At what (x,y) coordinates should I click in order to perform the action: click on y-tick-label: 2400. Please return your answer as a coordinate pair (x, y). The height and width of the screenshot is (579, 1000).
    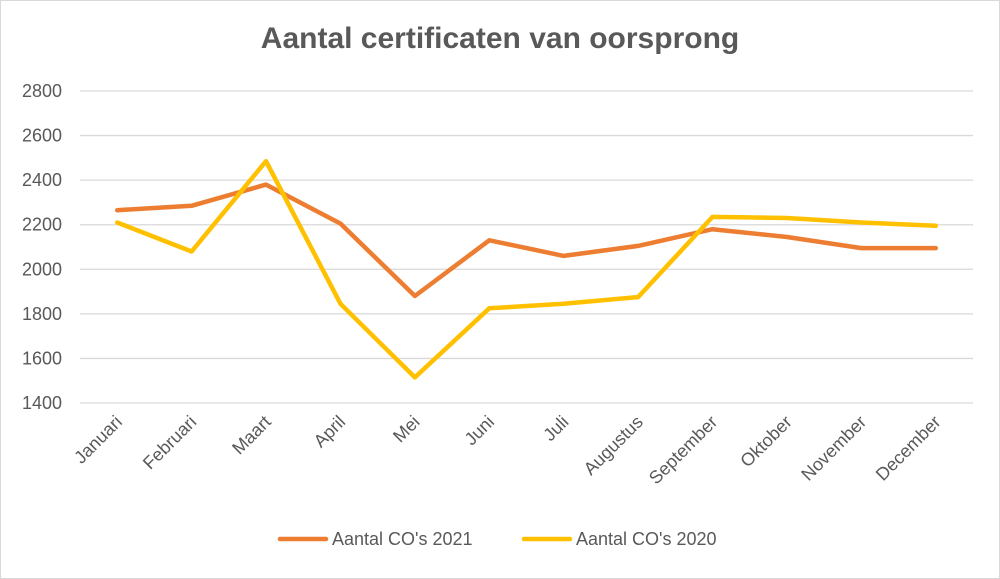
    Looking at the image, I should click on (42, 180).